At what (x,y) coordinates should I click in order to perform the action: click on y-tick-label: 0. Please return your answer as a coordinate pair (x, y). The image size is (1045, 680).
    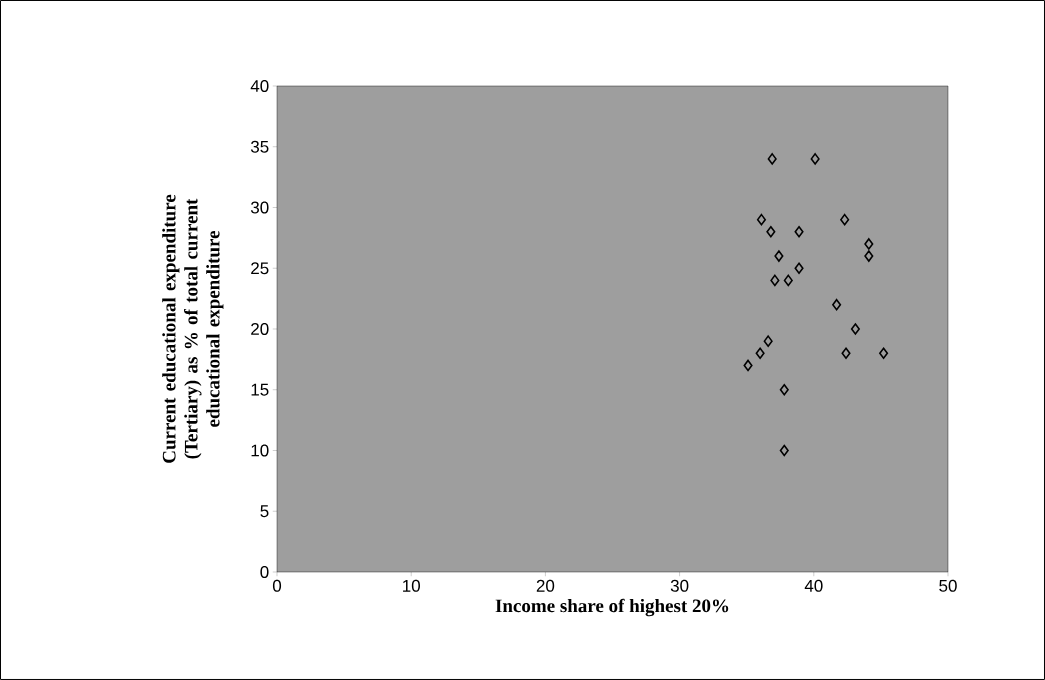
    Looking at the image, I should click on (264, 572).